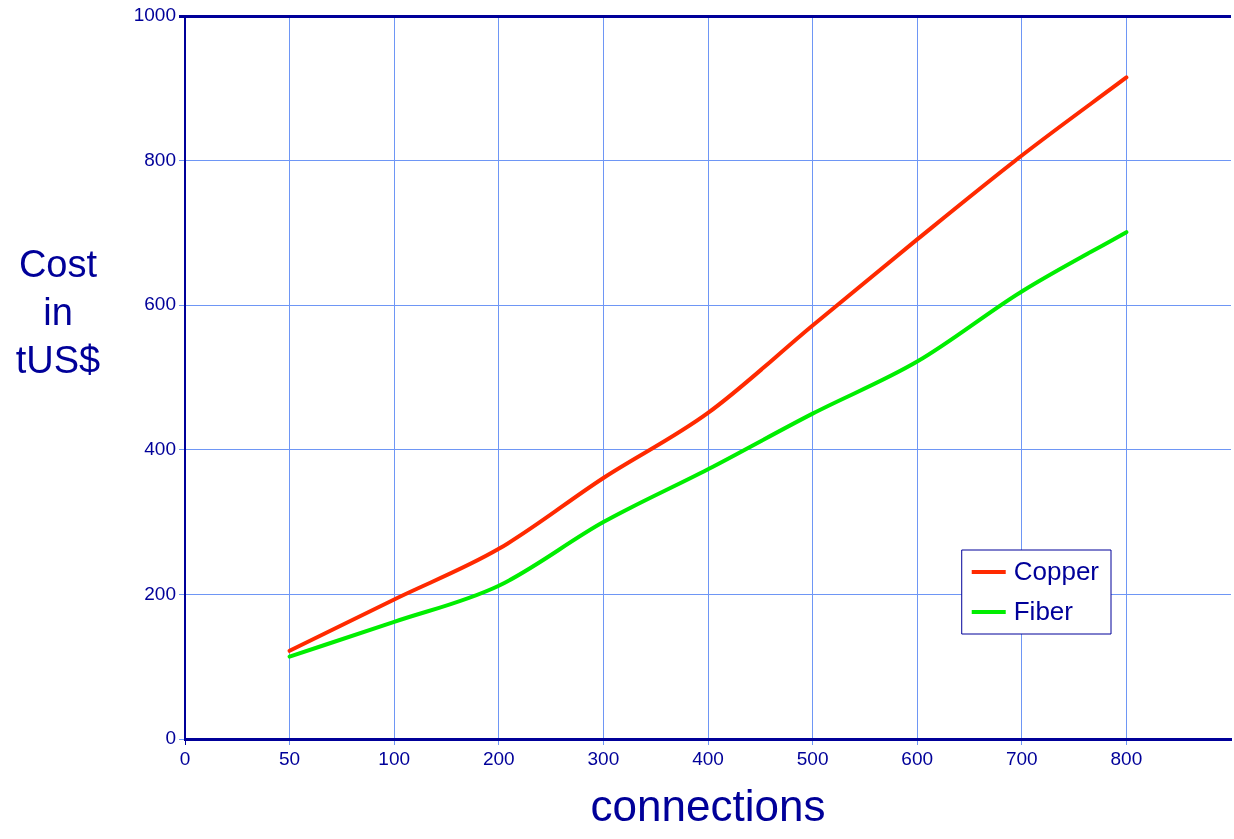 This screenshot has height=839, width=1234. I want to click on x-tick-label: 700, so click(1021, 758).